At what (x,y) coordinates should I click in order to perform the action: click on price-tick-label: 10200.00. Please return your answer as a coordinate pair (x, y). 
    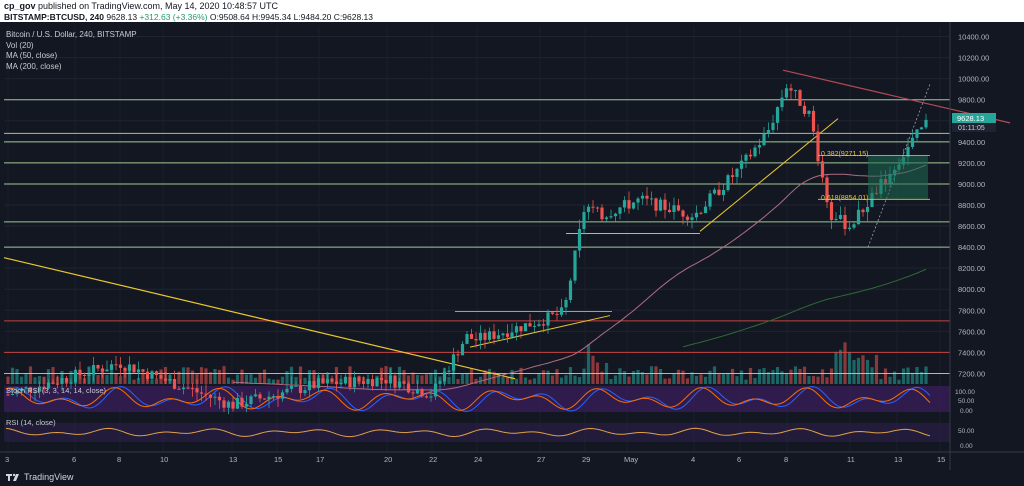
    Looking at the image, I should click on (973, 58).